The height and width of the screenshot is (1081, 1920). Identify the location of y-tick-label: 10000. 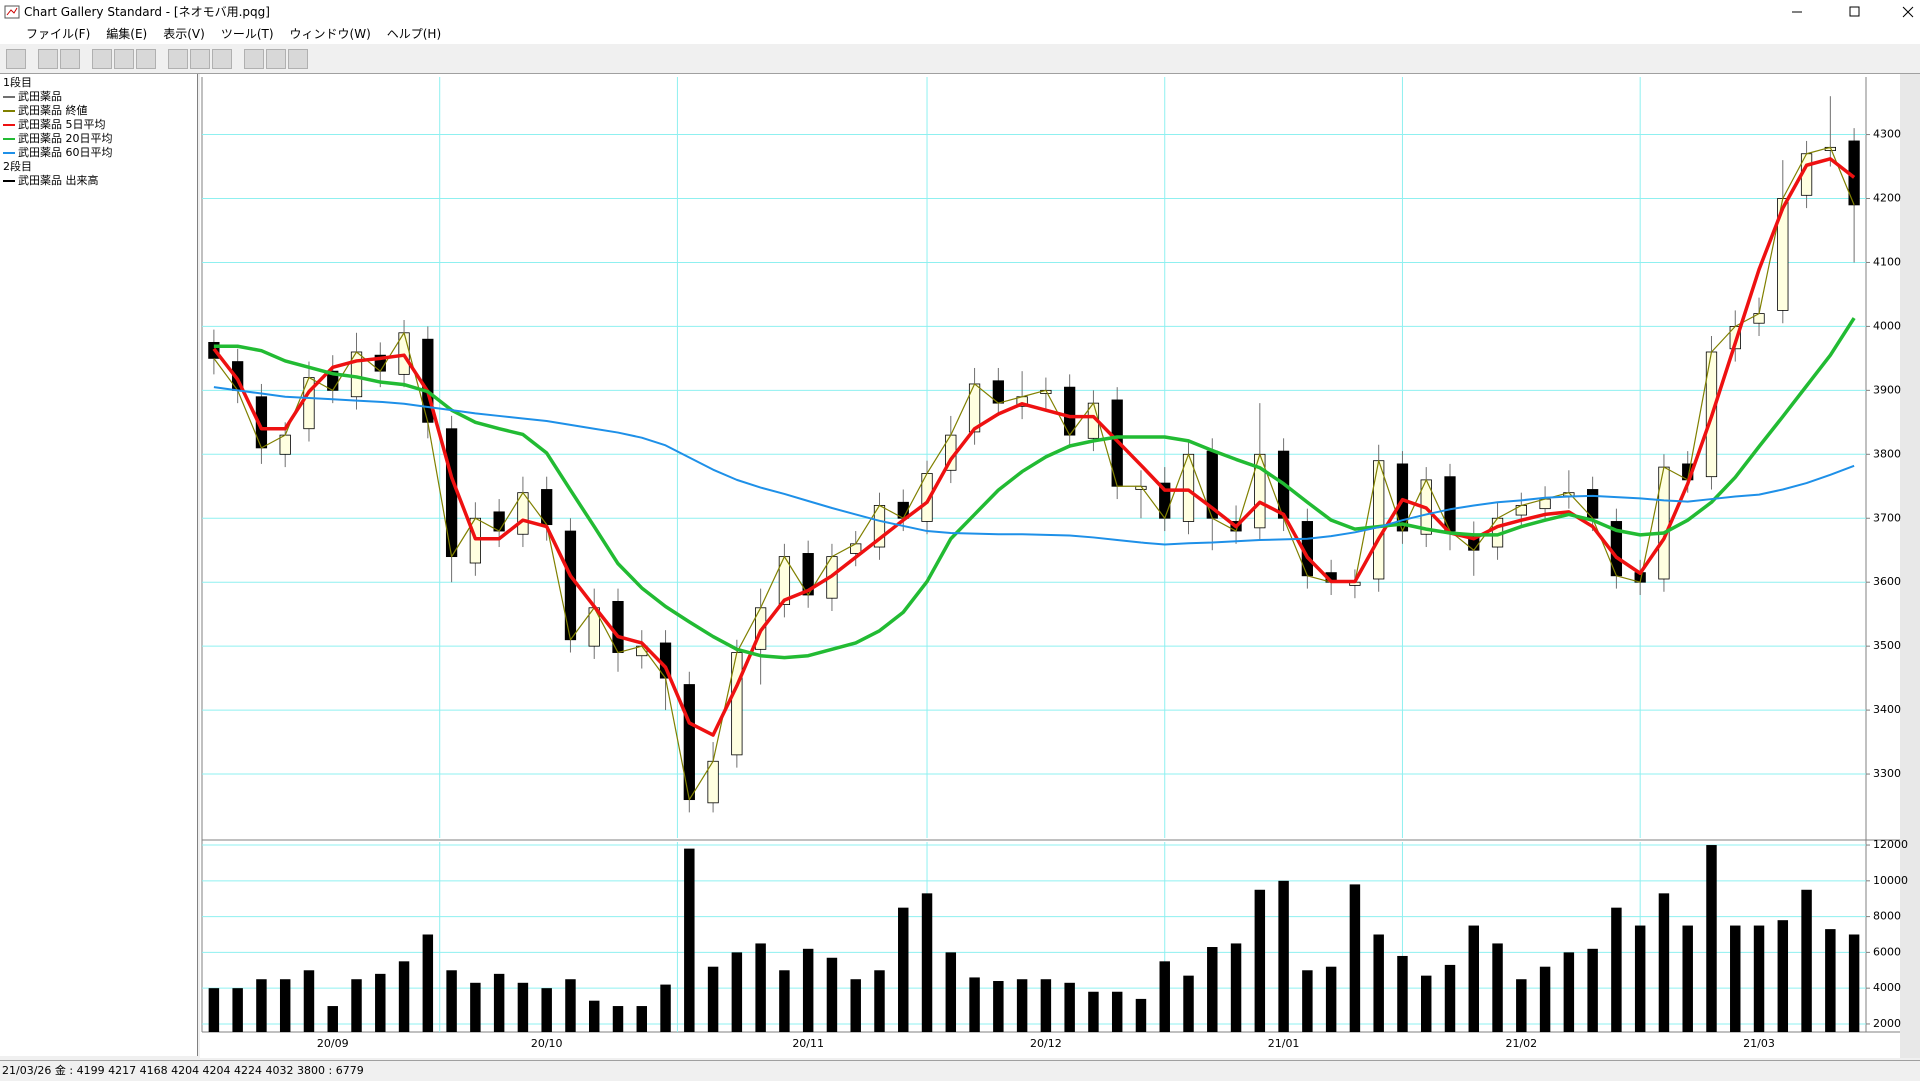
(1890, 880).